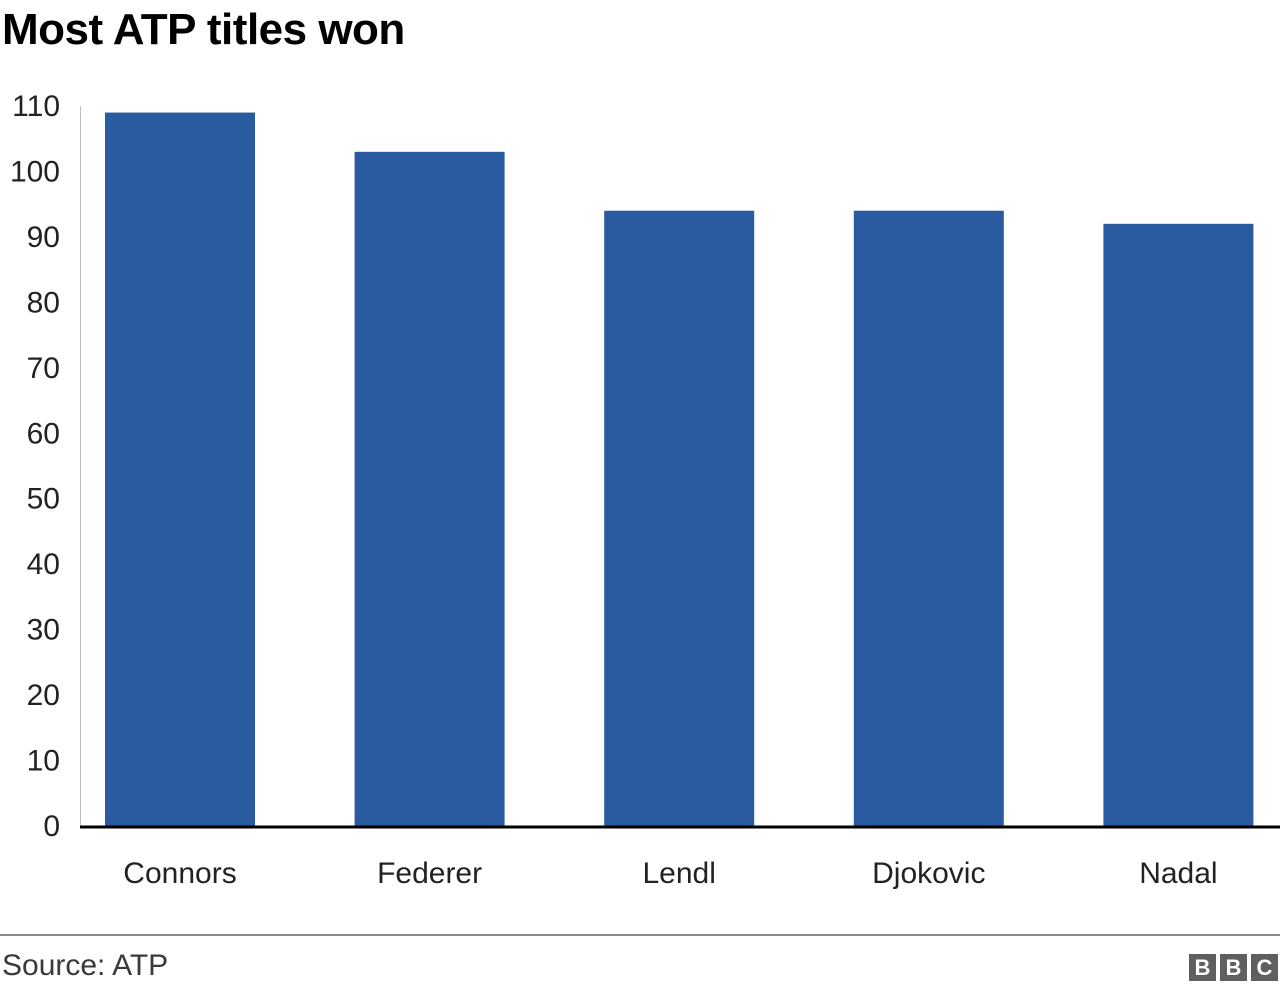 The width and height of the screenshot is (1280, 990). Describe the element at coordinates (429, 873) in the screenshot. I see `x-category-label: Federer` at that location.